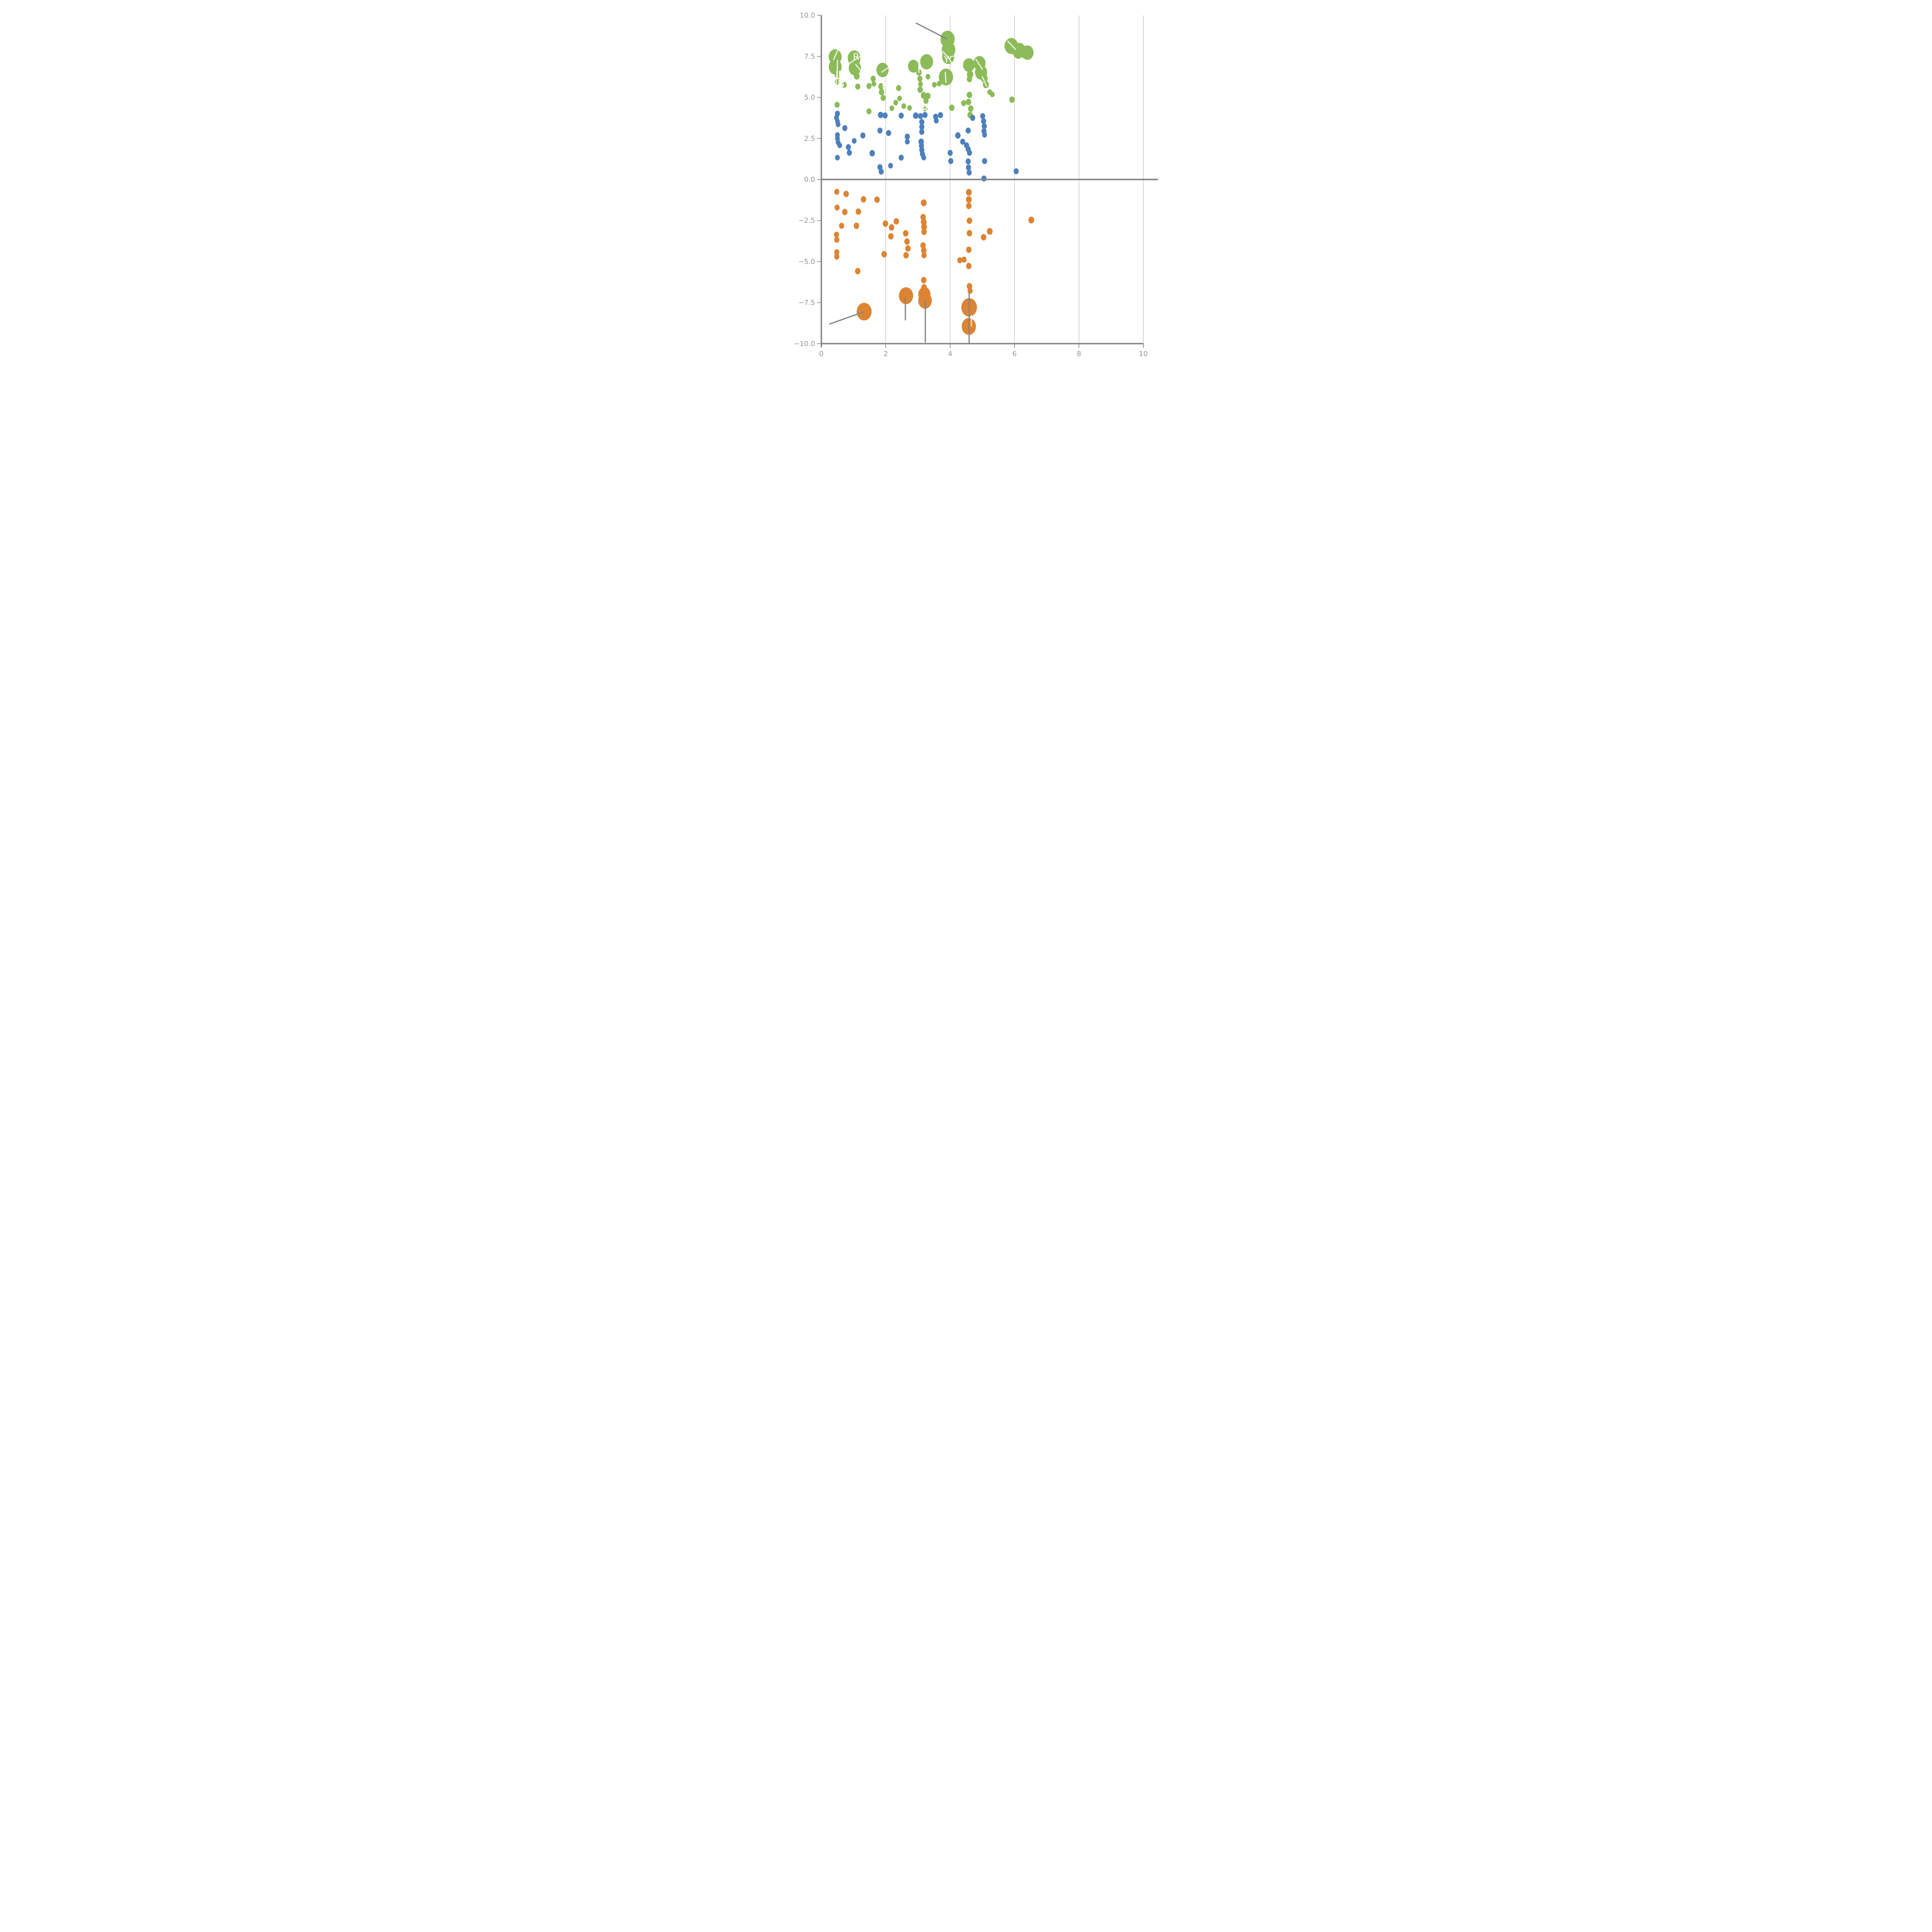 The width and height of the screenshot is (1932, 1932). I want to click on x-tick-label: 6, so click(1014, 354).